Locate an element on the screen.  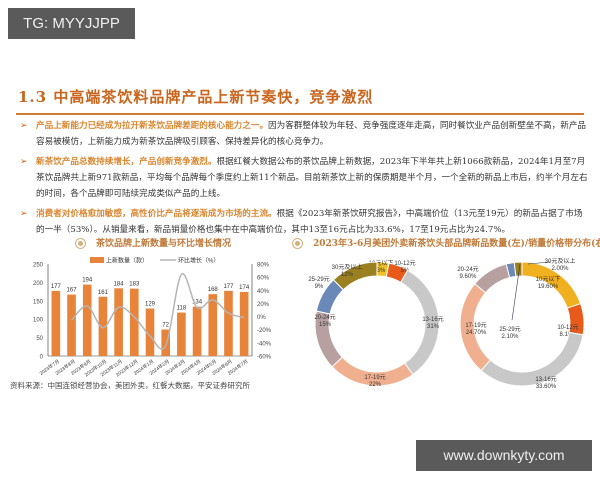
svg-text: 174 is located at coordinates (244, 288).